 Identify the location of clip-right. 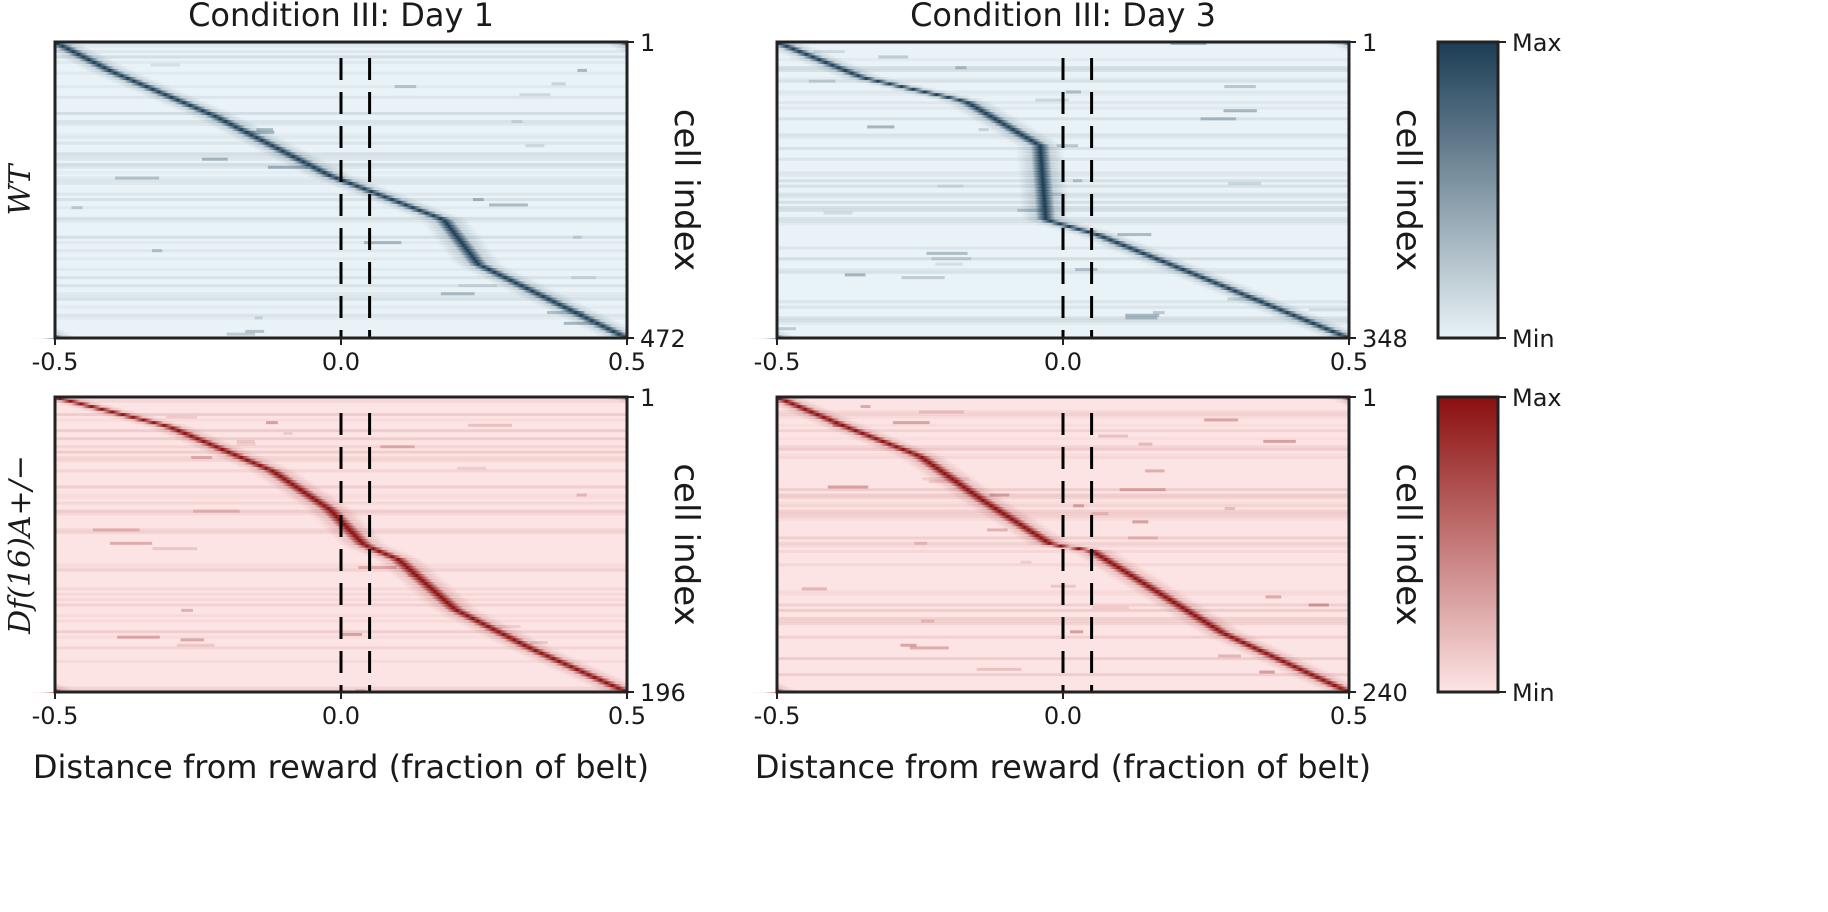
(1379, 544).